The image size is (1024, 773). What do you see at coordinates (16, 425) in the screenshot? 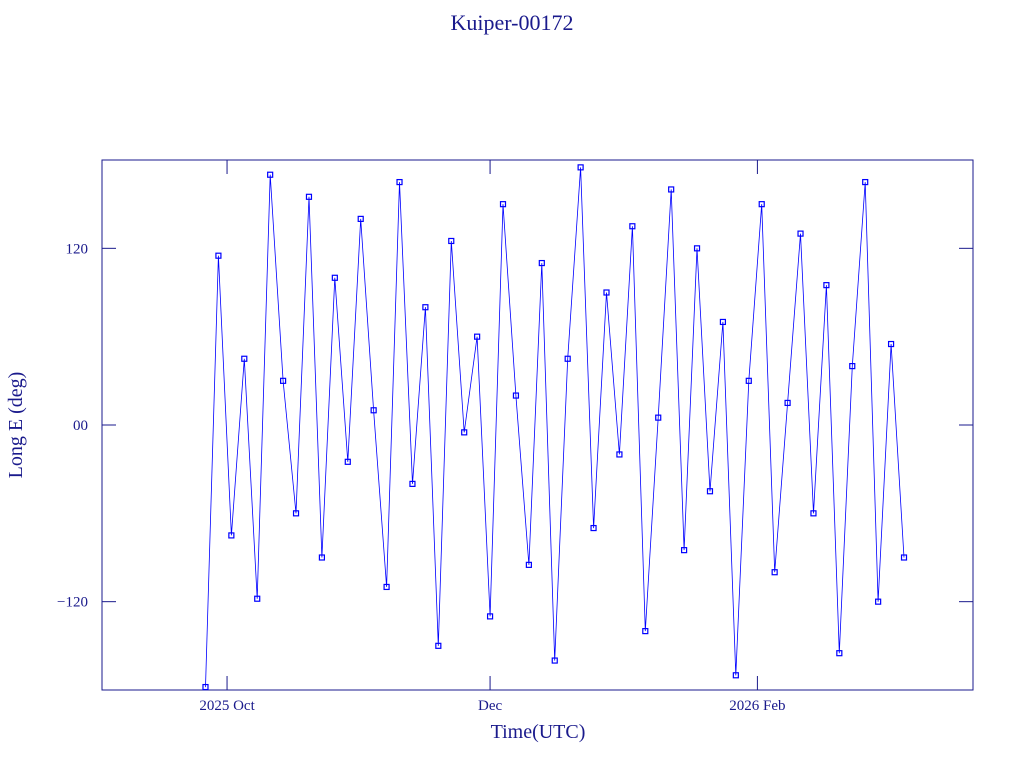
I see `y-axis-label: Long E (deg)` at bounding box center [16, 425].